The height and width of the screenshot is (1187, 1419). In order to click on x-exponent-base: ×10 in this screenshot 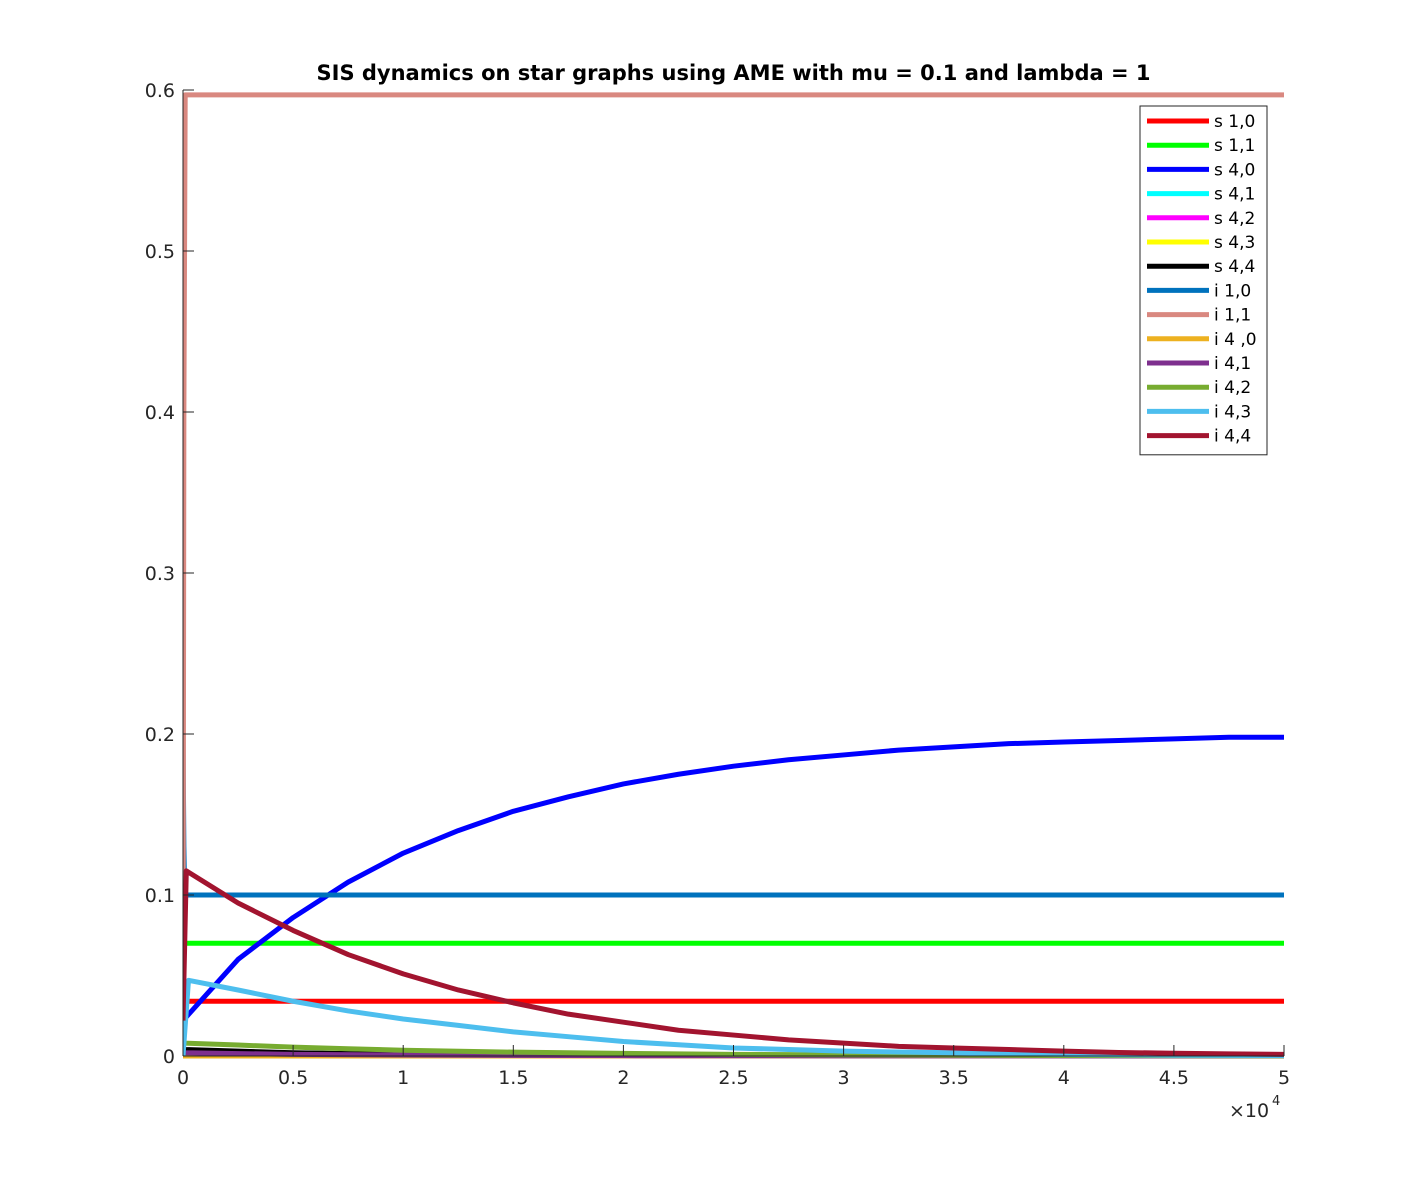, I will do `click(1249, 1111)`.